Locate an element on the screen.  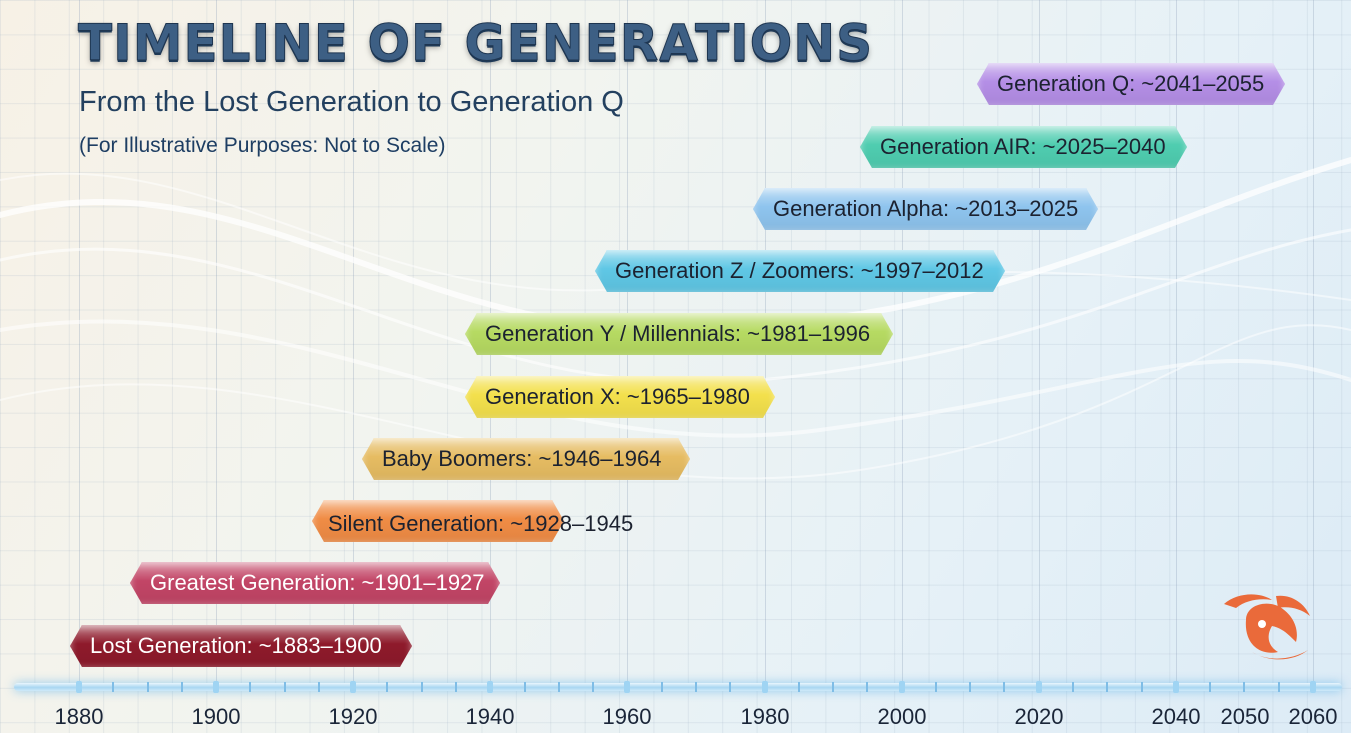
generation-label: Baby Boomers: ~1946–1964 is located at coordinates (522, 458).